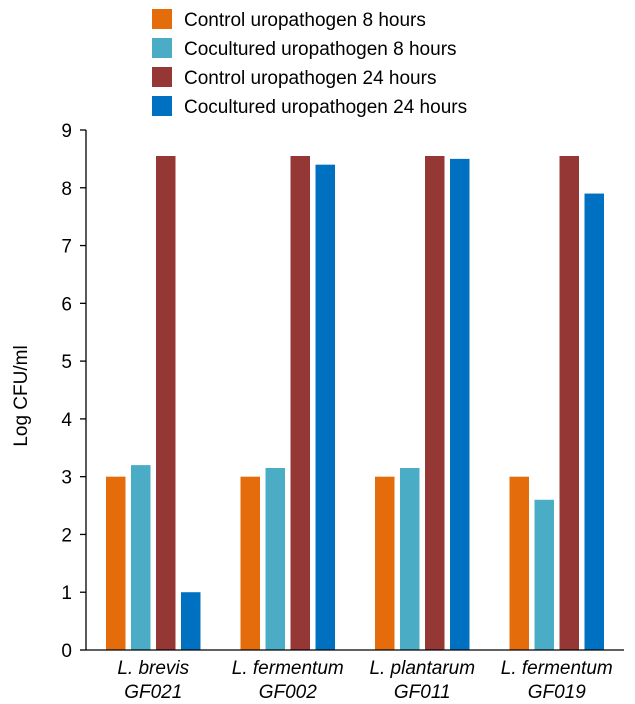 This screenshot has width=635, height=704. What do you see at coordinates (320, 49) in the screenshot?
I see `legend-label-2: Cocultured uropathogen 8 hours` at bounding box center [320, 49].